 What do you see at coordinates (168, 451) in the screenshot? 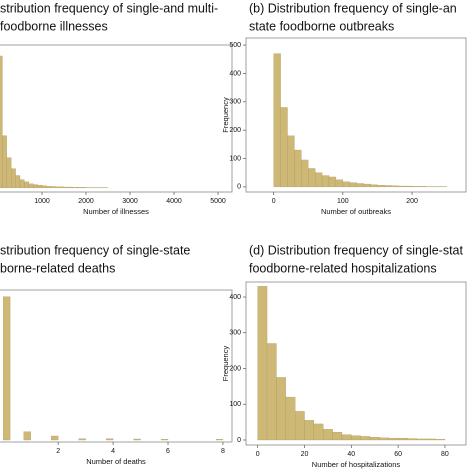
I see `x-tick-label: 6` at bounding box center [168, 451].